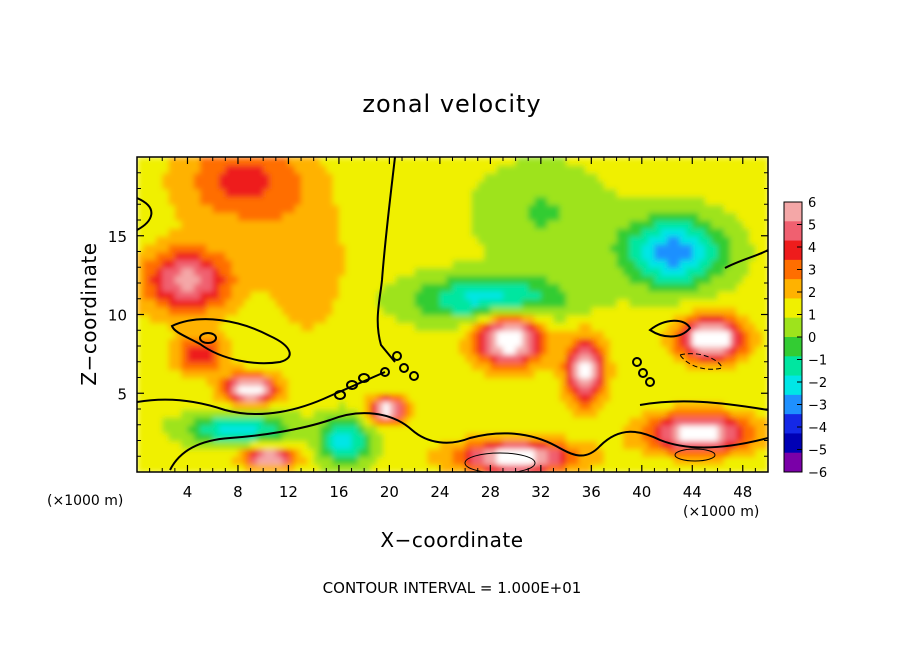  I want to click on x-tick-label: 16, so click(338, 492).